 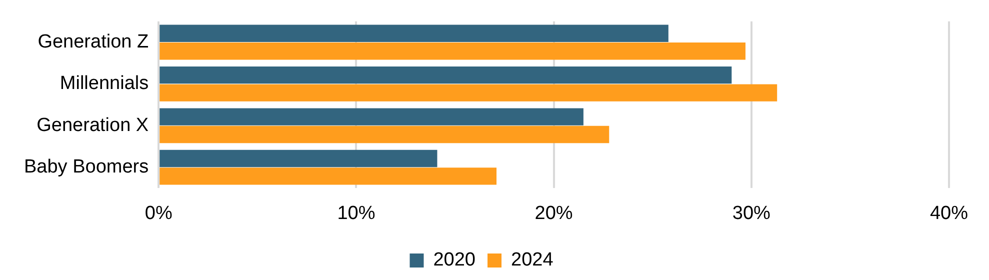 What do you see at coordinates (949, 213) in the screenshot?
I see `x-tick-label: 40%` at bounding box center [949, 213].